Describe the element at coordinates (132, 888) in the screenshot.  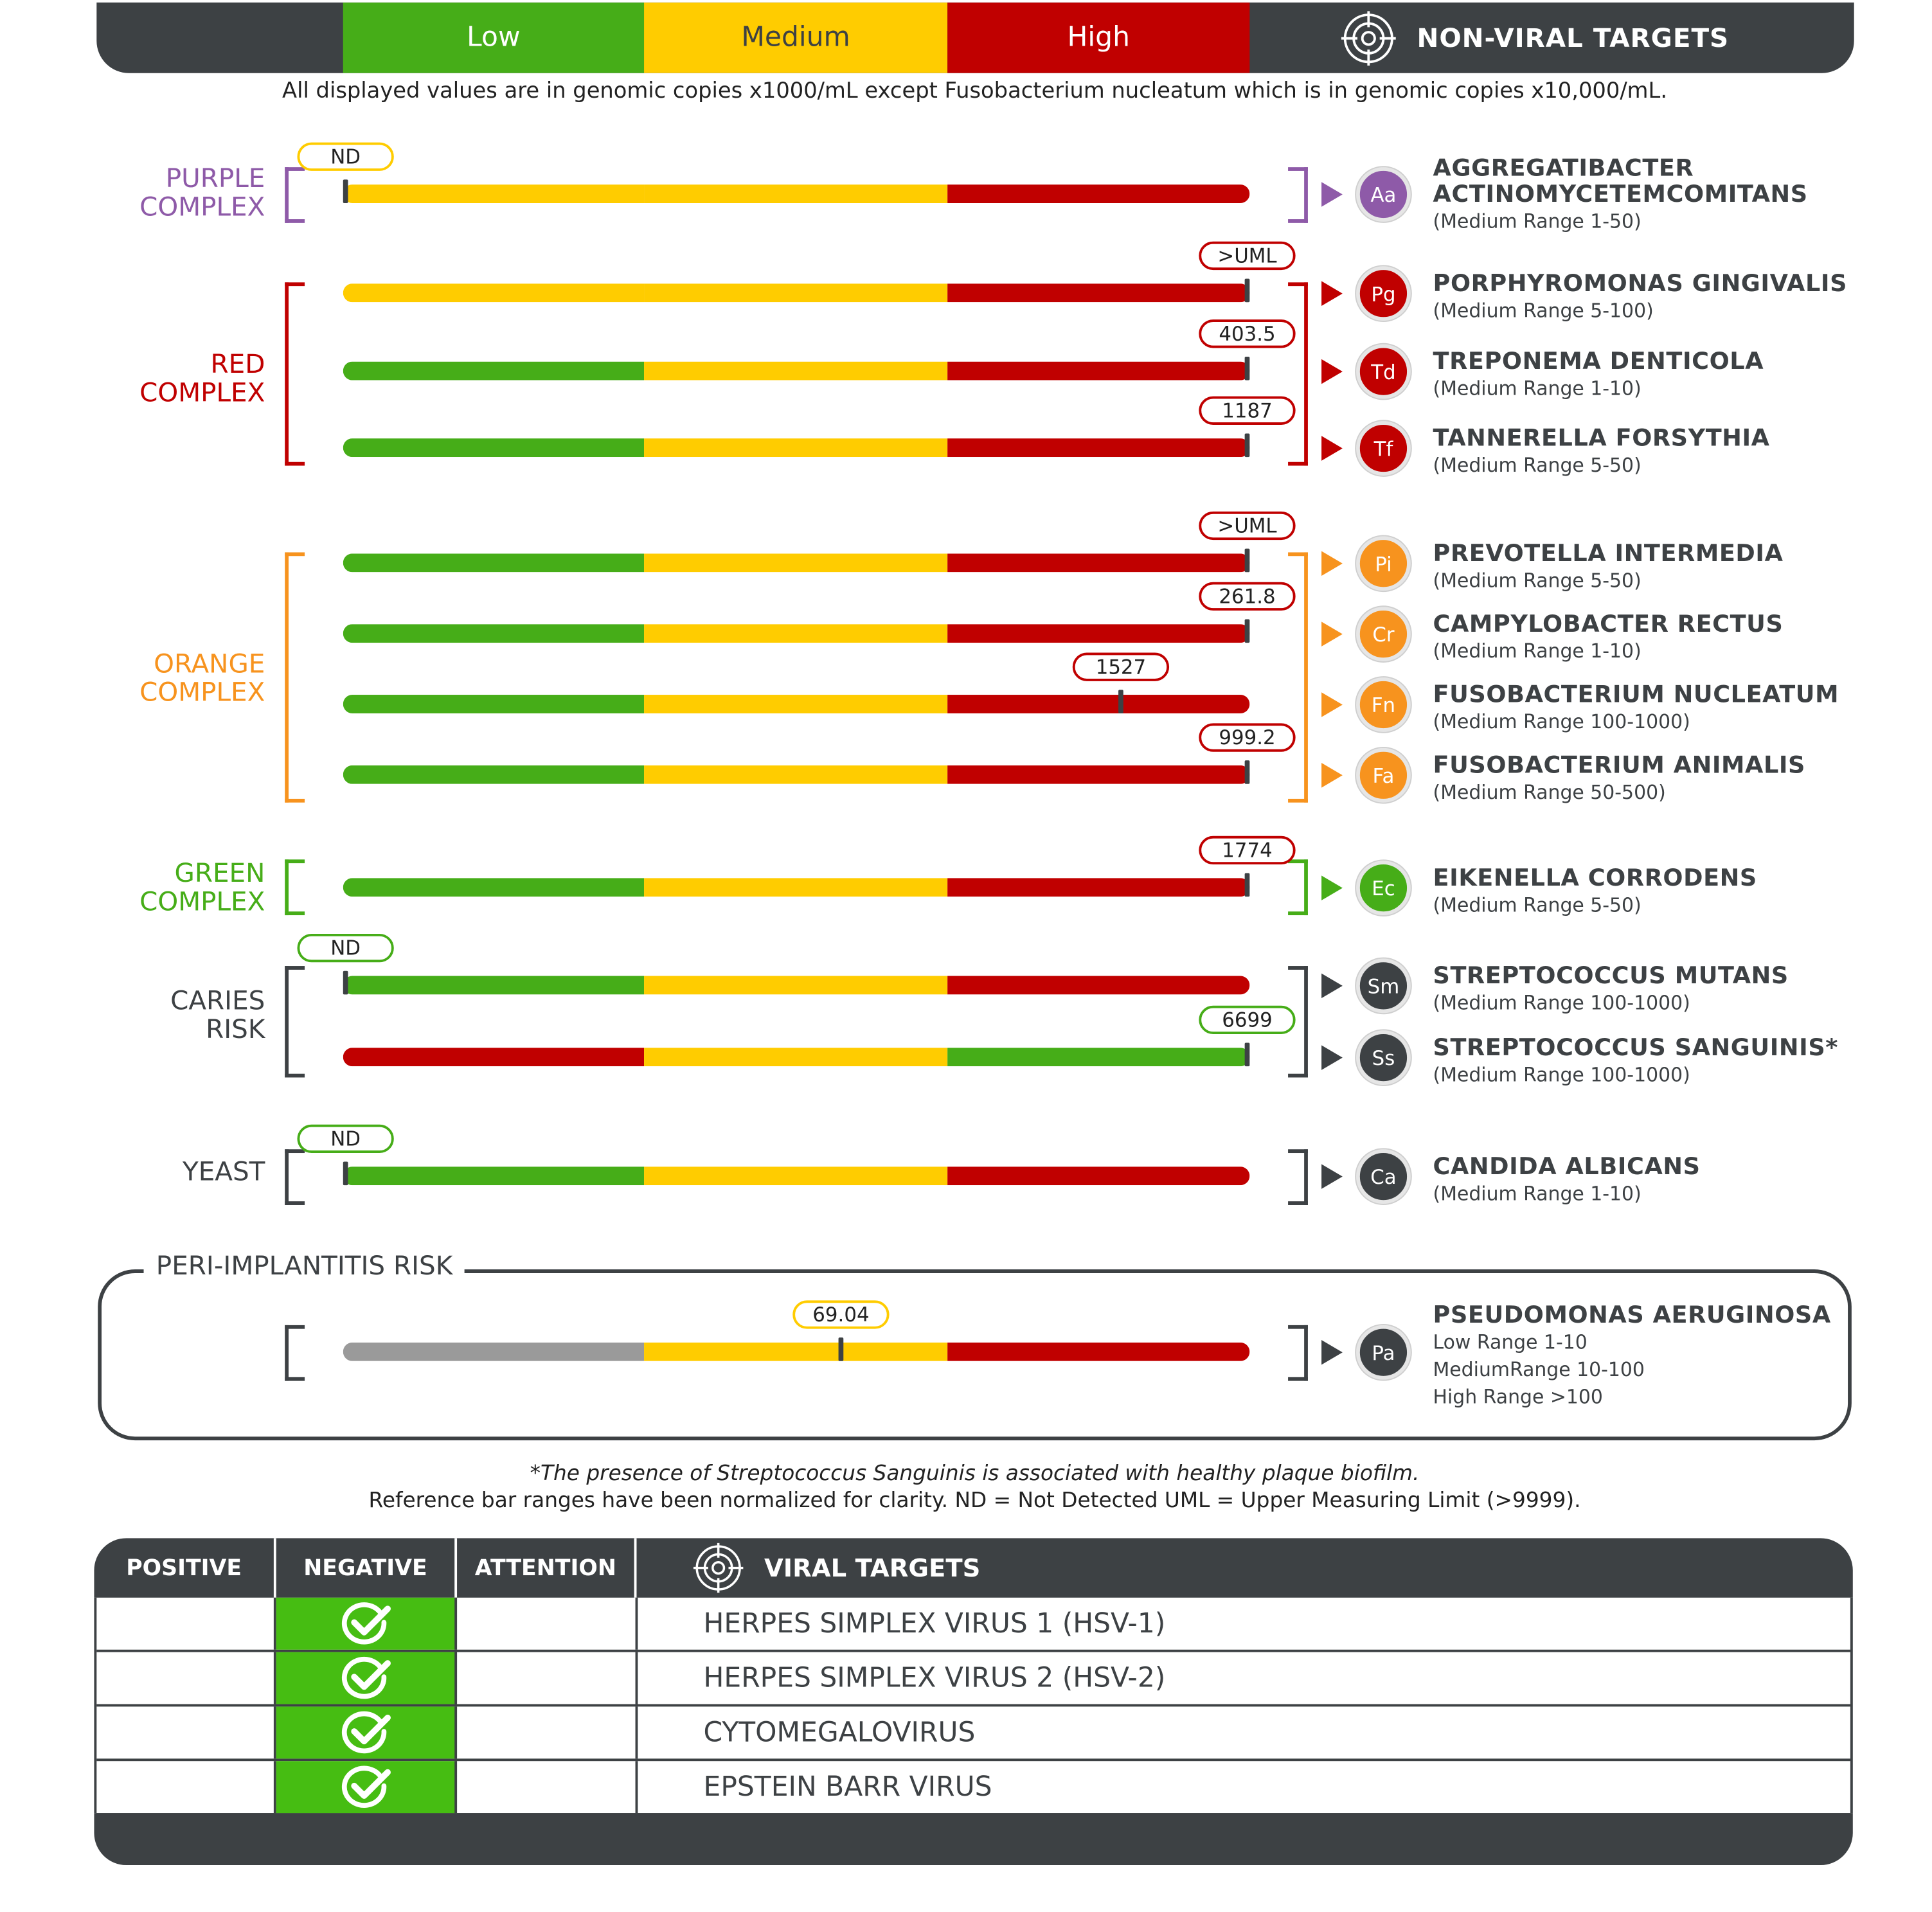
I see `group-label: GREEN COMPLEX` at that location.